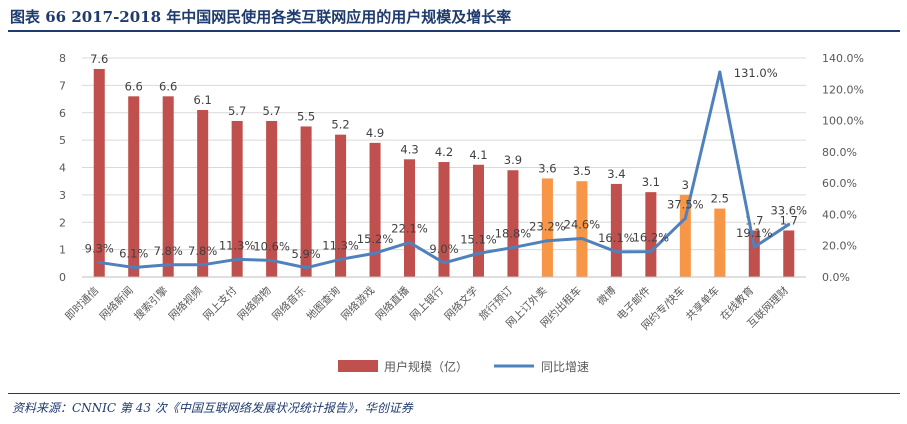  Describe the element at coordinates (82, 304) in the screenshot. I see `x-axis-category-label: 即时通信` at that location.